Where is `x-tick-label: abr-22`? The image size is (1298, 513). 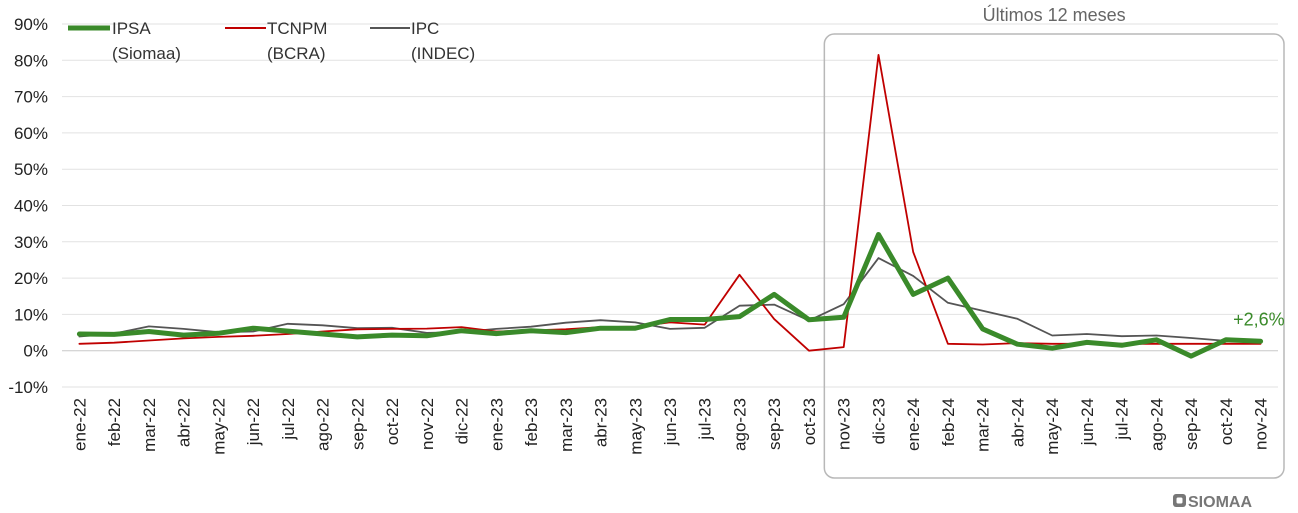
x-tick-label: abr-22 is located at coordinates (184, 422).